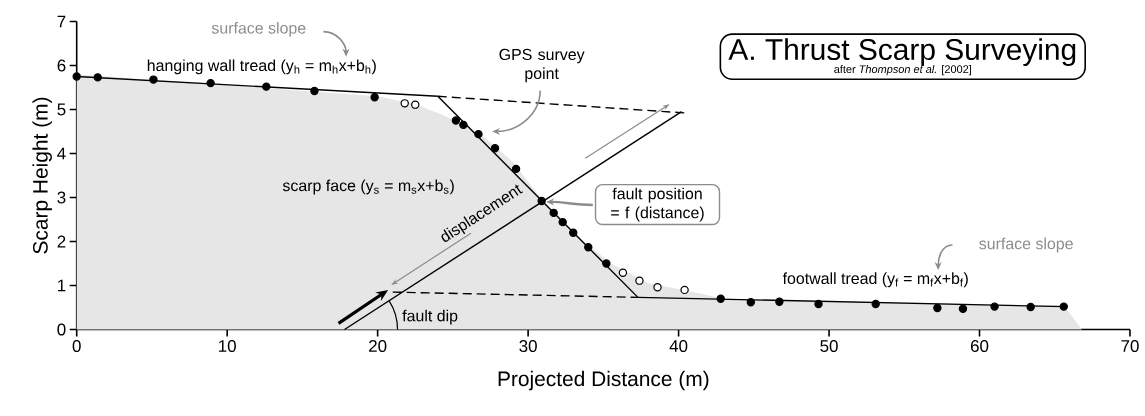 This screenshot has width=1145, height=416. Describe the element at coordinates (61, 329) in the screenshot. I see `y-tick-label: 0` at that location.